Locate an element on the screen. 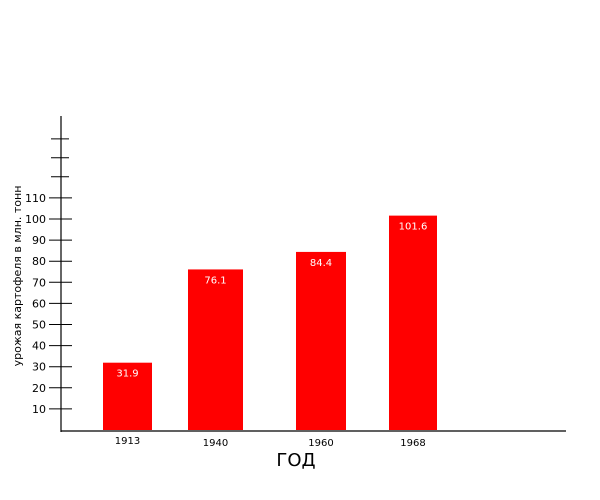  y-tick-label: 20 is located at coordinates (39, 388).